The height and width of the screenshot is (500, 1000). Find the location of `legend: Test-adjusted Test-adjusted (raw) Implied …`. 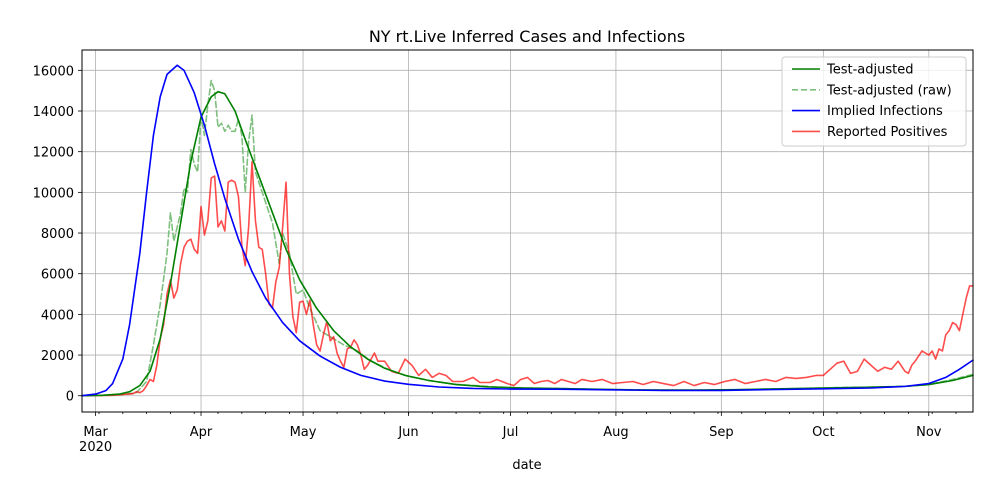

legend: Test-adjusted Test-adjusted (raw) Implied … is located at coordinates (874, 101).